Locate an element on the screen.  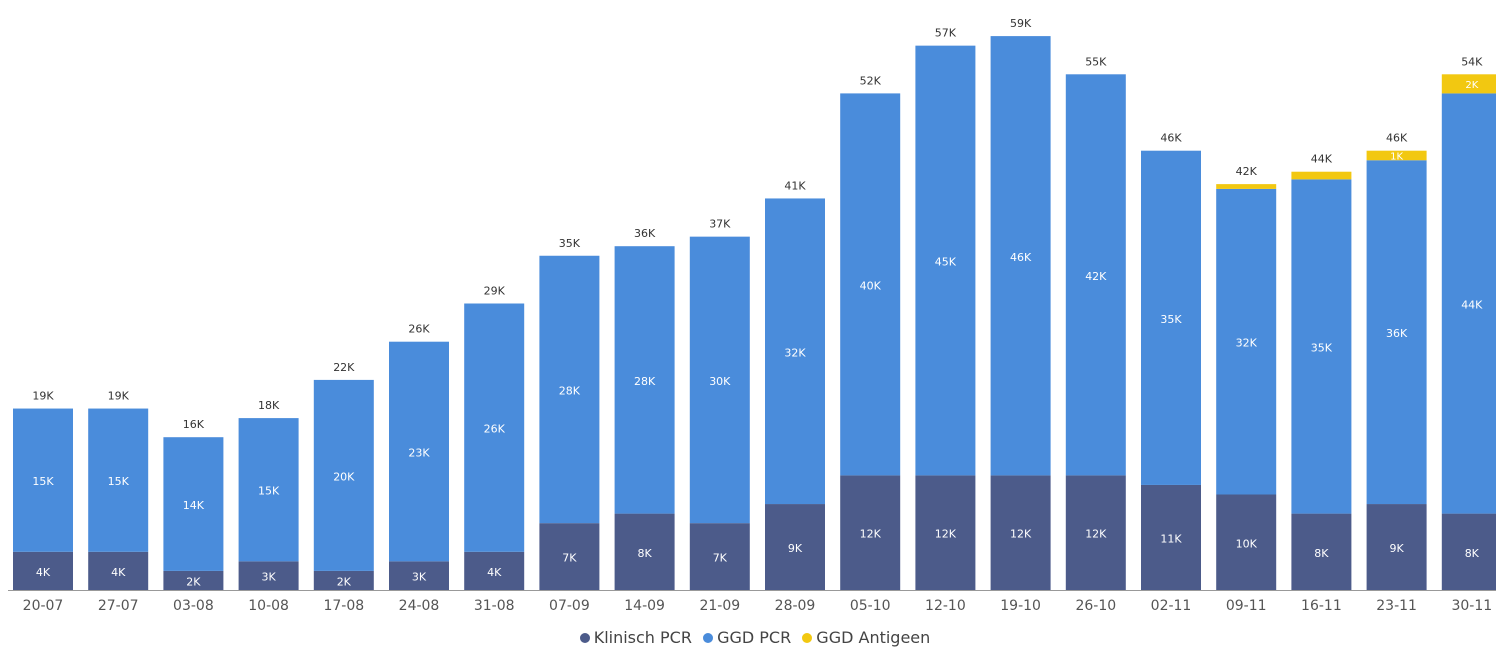
data-label: 45K is located at coordinates (946, 262).